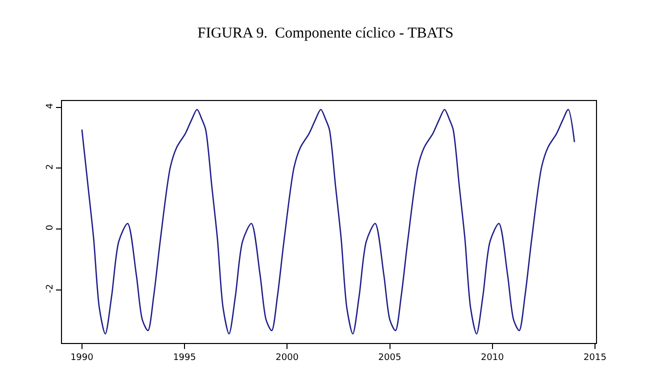 This screenshot has height=389, width=651. I want to click on x-tick-label: 2005, so click(390, 357).